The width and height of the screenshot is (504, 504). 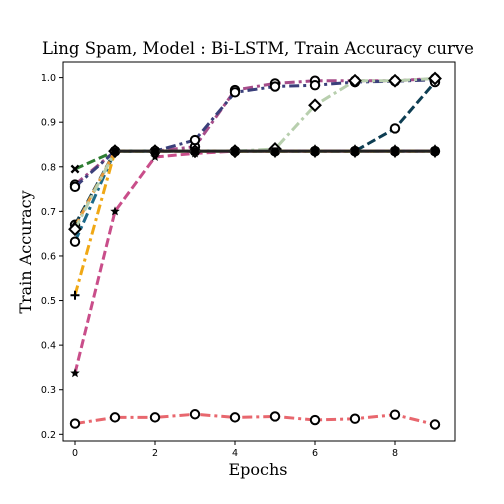 What do you see at coordinates (395, 128) in the screenshot?
I see `series-4-point` at bounding box center [395, 128].